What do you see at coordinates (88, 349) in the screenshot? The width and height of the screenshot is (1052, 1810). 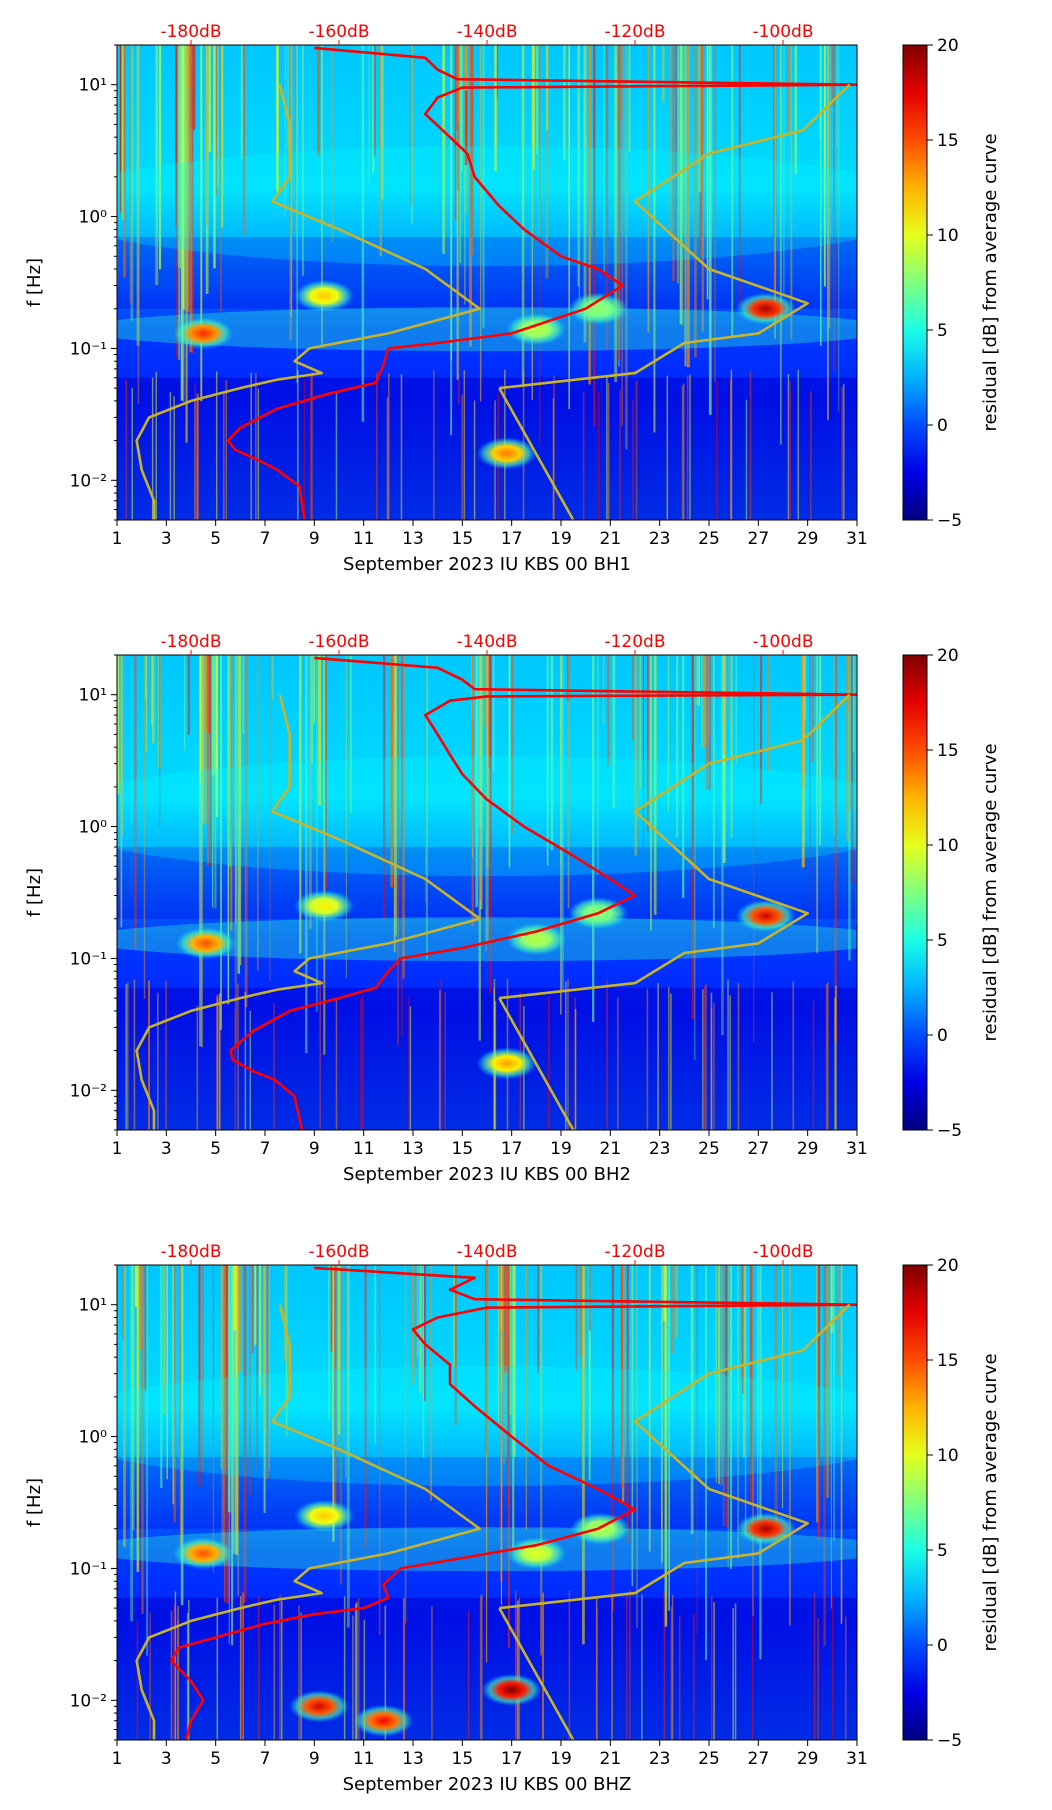 I see `y-tick-label: 10⁻¹` at bounding box center [88, 349].